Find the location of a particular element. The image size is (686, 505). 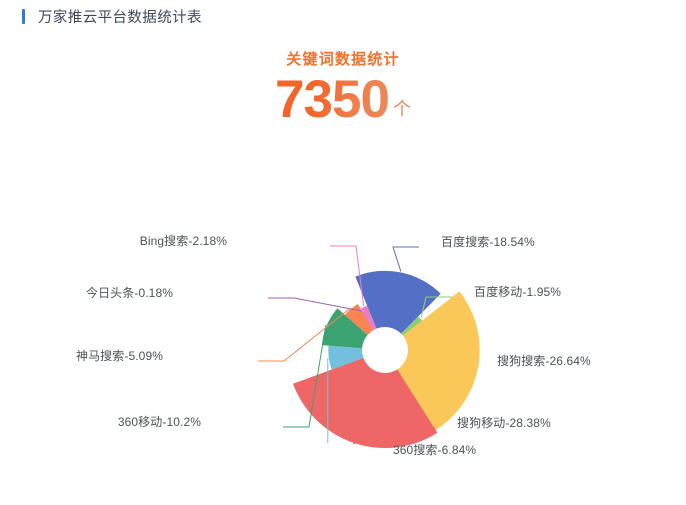

rose-chart-svg is located at coordinates (369, 346).